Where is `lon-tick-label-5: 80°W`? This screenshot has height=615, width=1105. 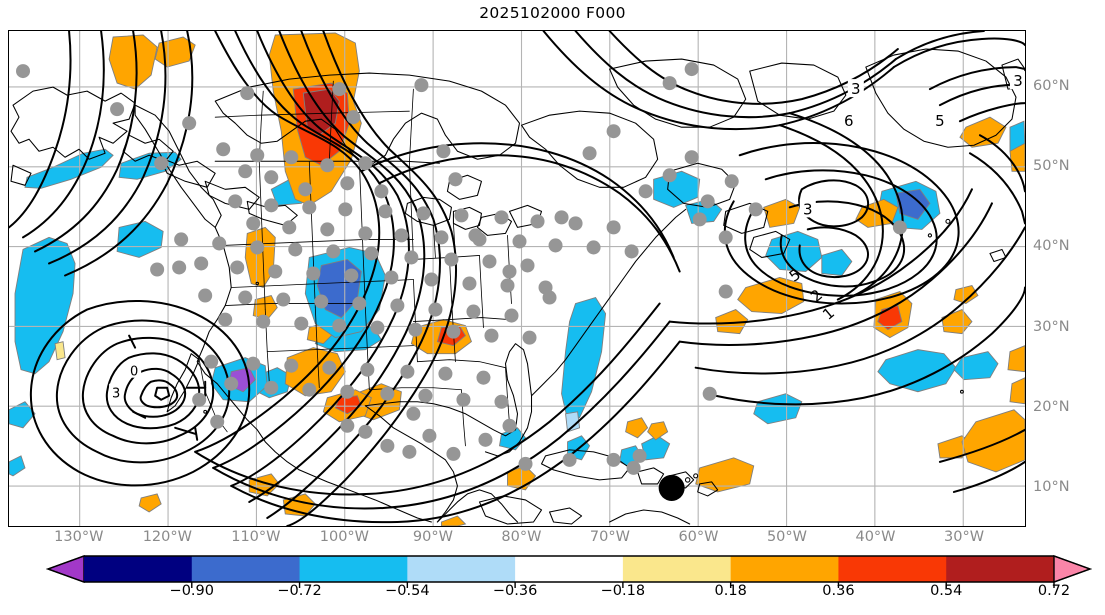 lon-tick-label-5: 80°W is located at coordinates (521, 537).